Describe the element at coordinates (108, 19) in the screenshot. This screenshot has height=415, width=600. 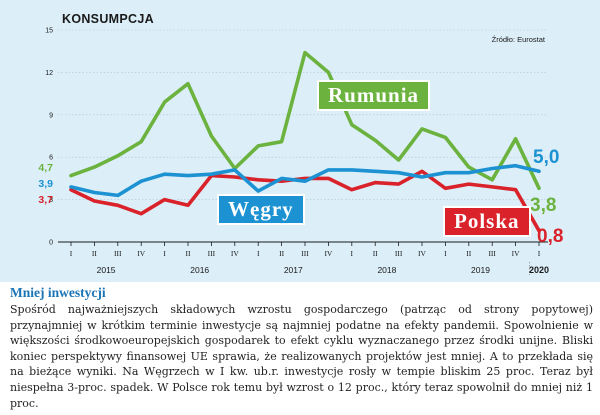
I see `chart-title: KONSUMPCJA` at that location.